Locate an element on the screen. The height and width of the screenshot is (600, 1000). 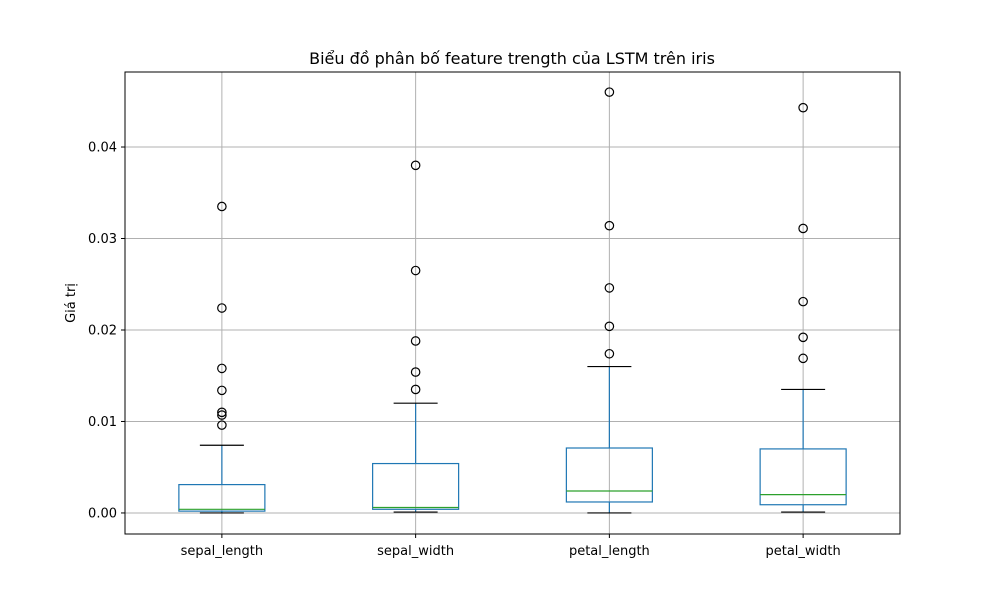
x-tick-label: petal_width is located at coordinates (802, 551).